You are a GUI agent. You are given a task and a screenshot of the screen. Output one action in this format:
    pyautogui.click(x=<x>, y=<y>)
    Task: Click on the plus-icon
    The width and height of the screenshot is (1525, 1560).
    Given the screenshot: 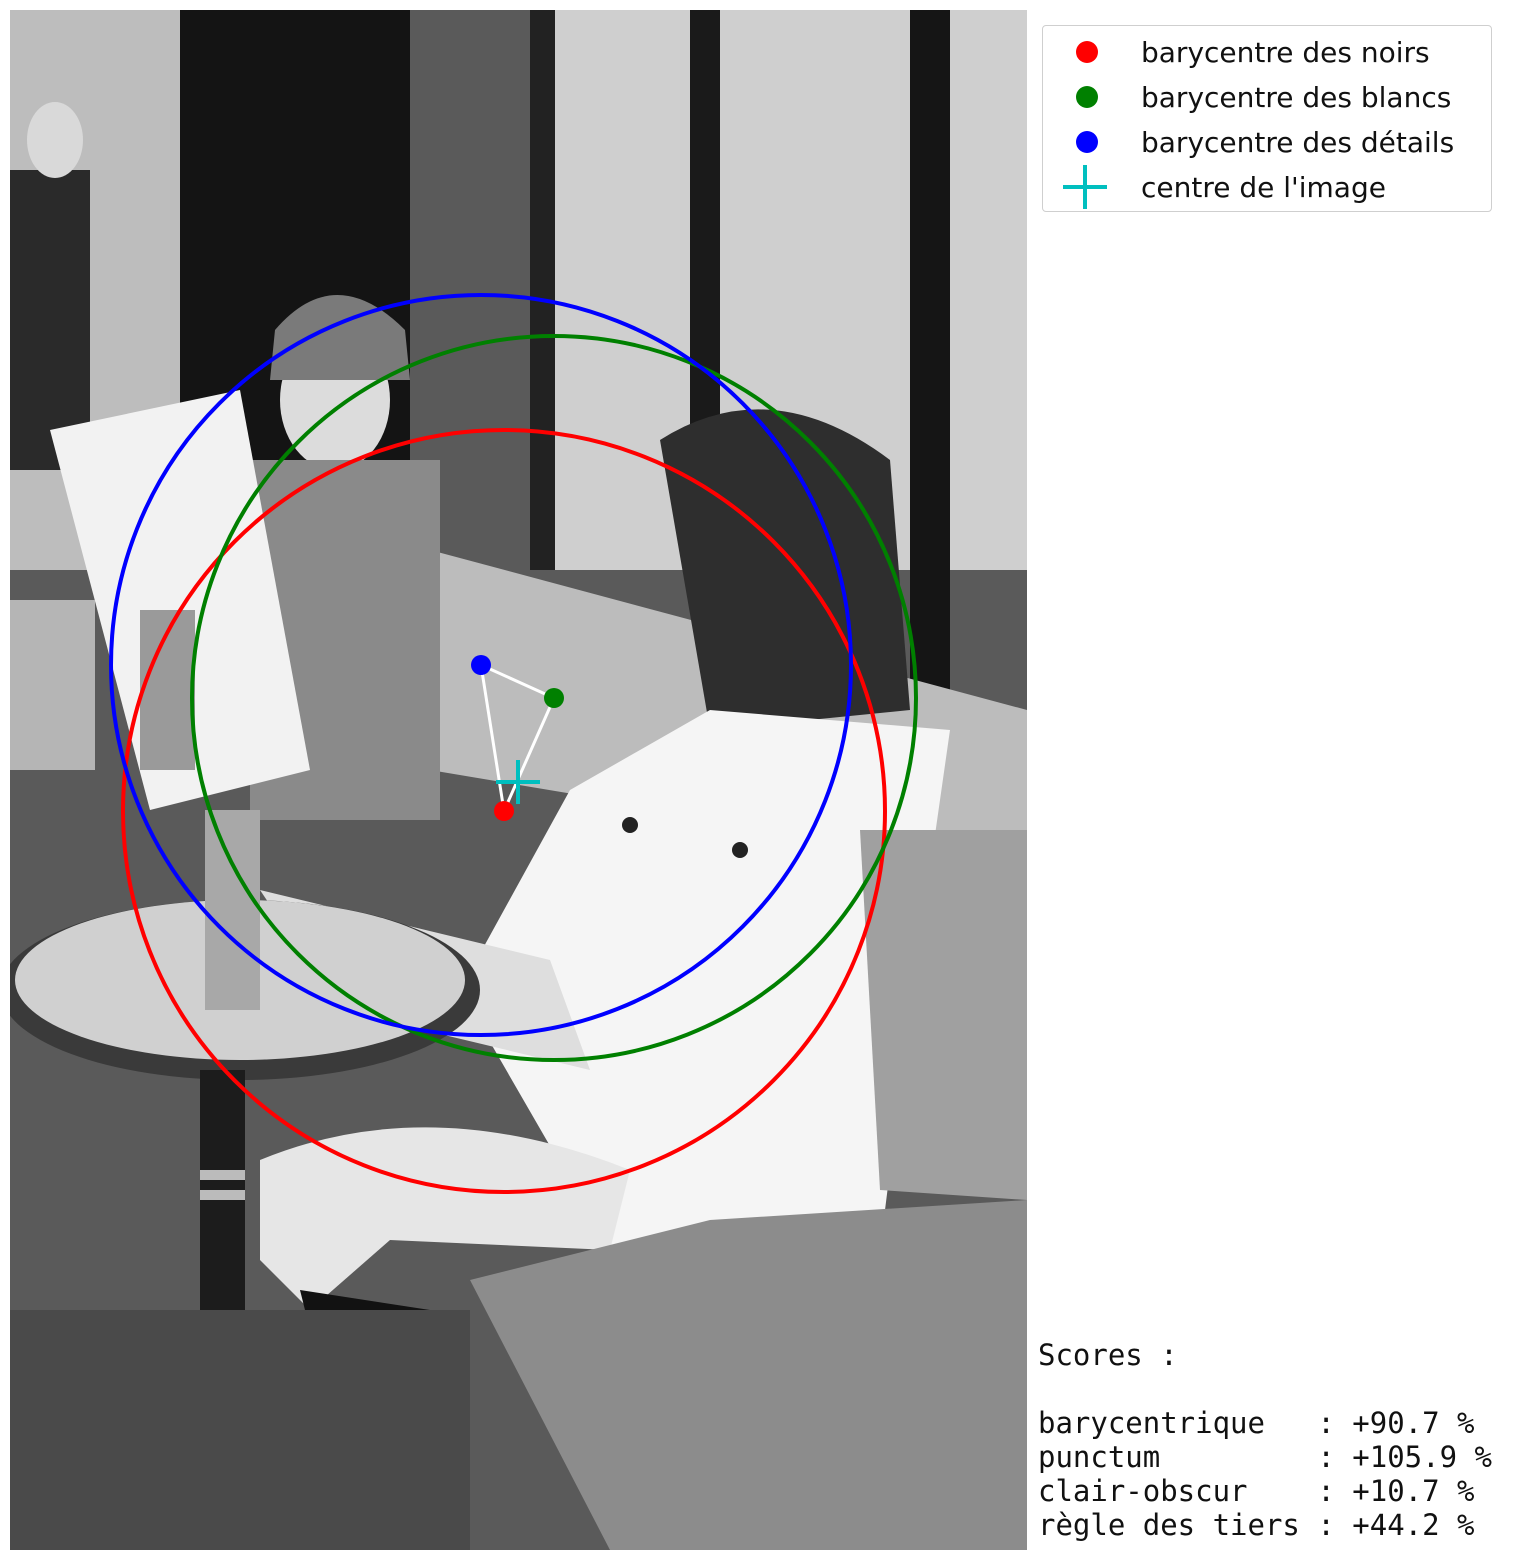 What is the action you would take?
    pyautogui.click(x=1085, y=187)
    